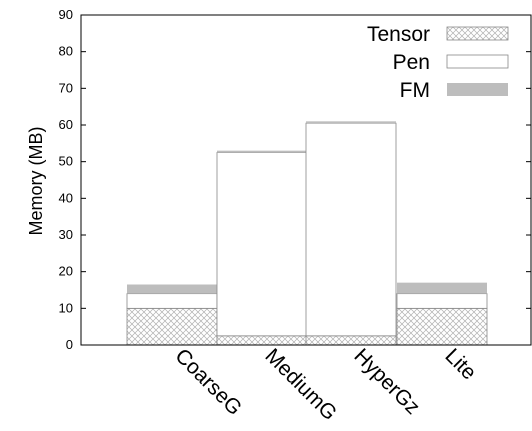 The width and height of the screenshot is (532, 431). What do you see at coordinates (172, 301) in the screenshot?
I see `bar-pen-coarseg` at bounding box center [172, 301].